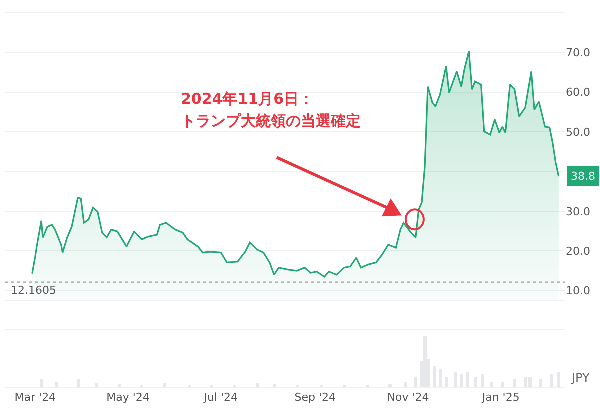  I want to click on text: JPY, so click(581, 378).